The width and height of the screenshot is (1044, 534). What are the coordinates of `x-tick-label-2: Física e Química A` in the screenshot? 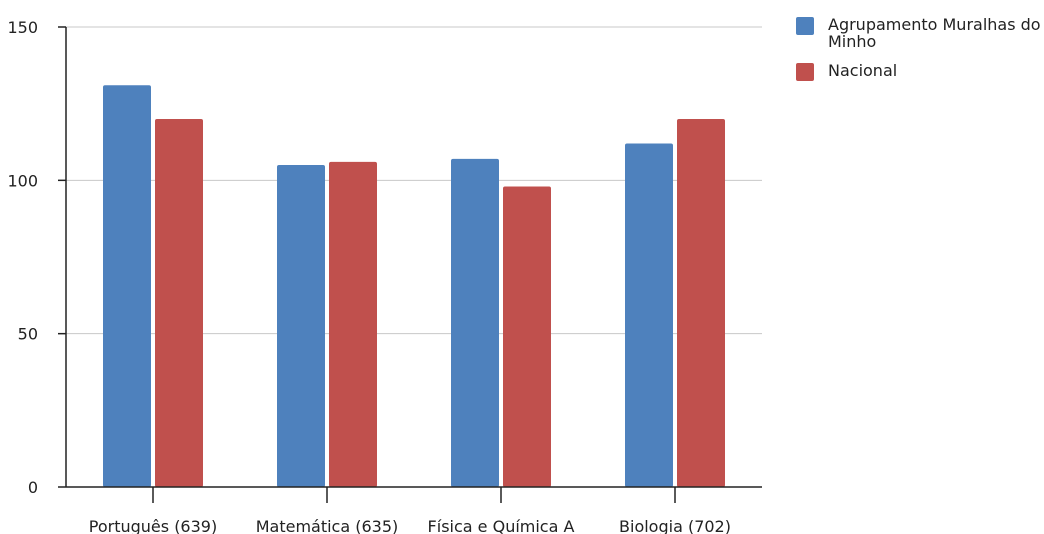 It's located at (501, 525).